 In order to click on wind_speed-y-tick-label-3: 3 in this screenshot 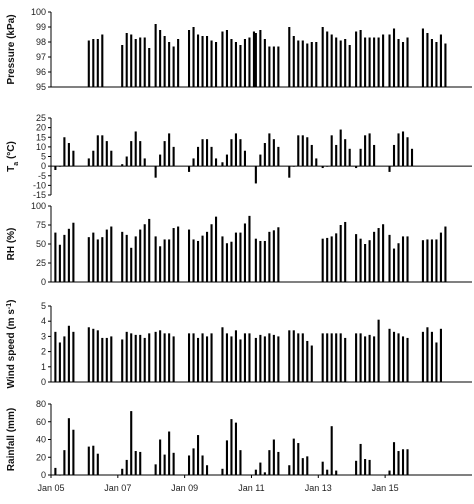, I will do `click(43, 336)`.